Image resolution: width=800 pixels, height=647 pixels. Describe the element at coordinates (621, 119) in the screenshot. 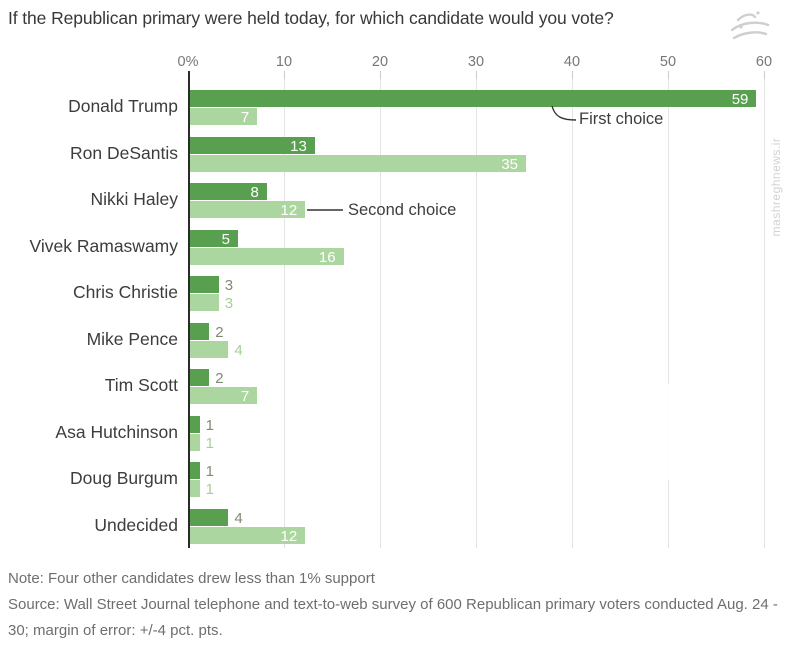

I see `annotation-first-choice: First choice` at that location.